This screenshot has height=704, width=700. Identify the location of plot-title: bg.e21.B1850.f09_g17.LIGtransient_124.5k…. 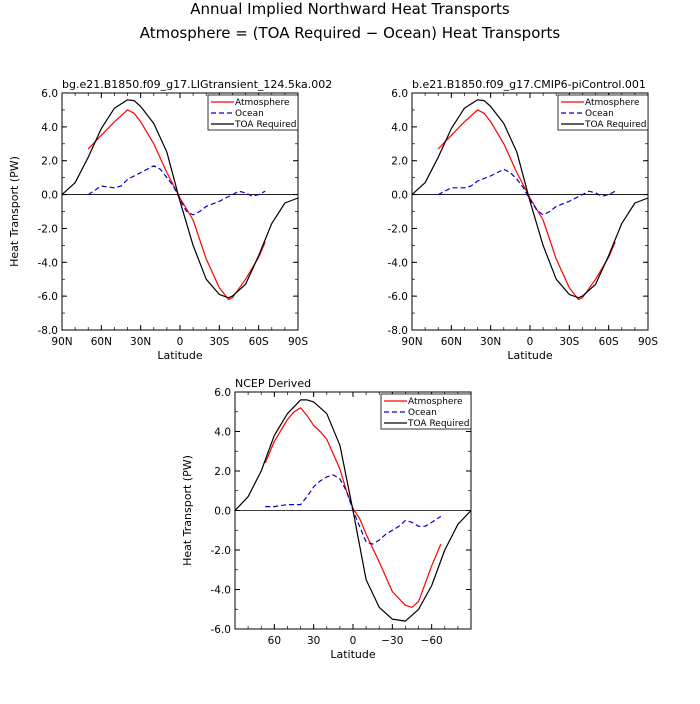
(197, 84).